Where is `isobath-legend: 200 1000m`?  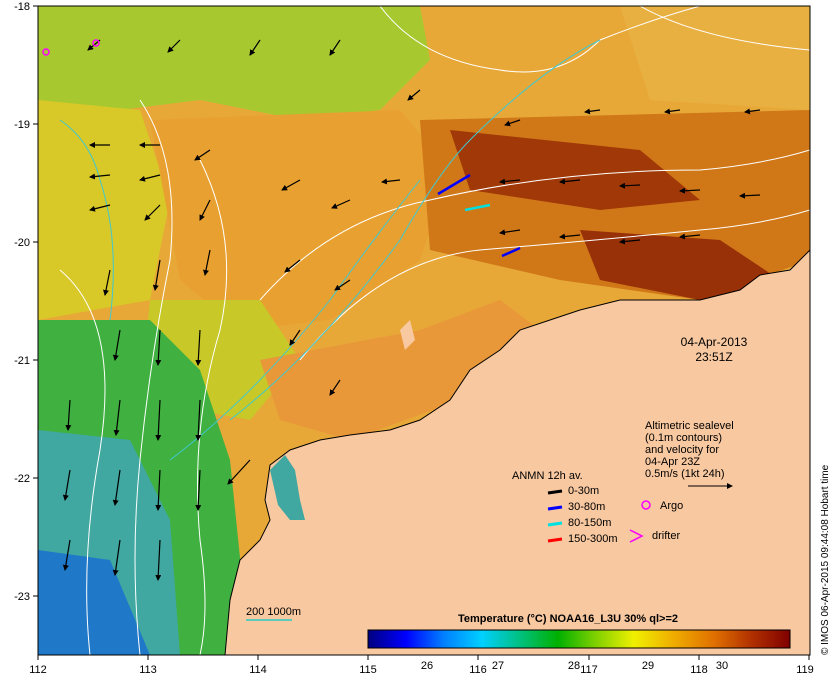
isobath-legend: 200 1000m is located at coordinates (273, 613).